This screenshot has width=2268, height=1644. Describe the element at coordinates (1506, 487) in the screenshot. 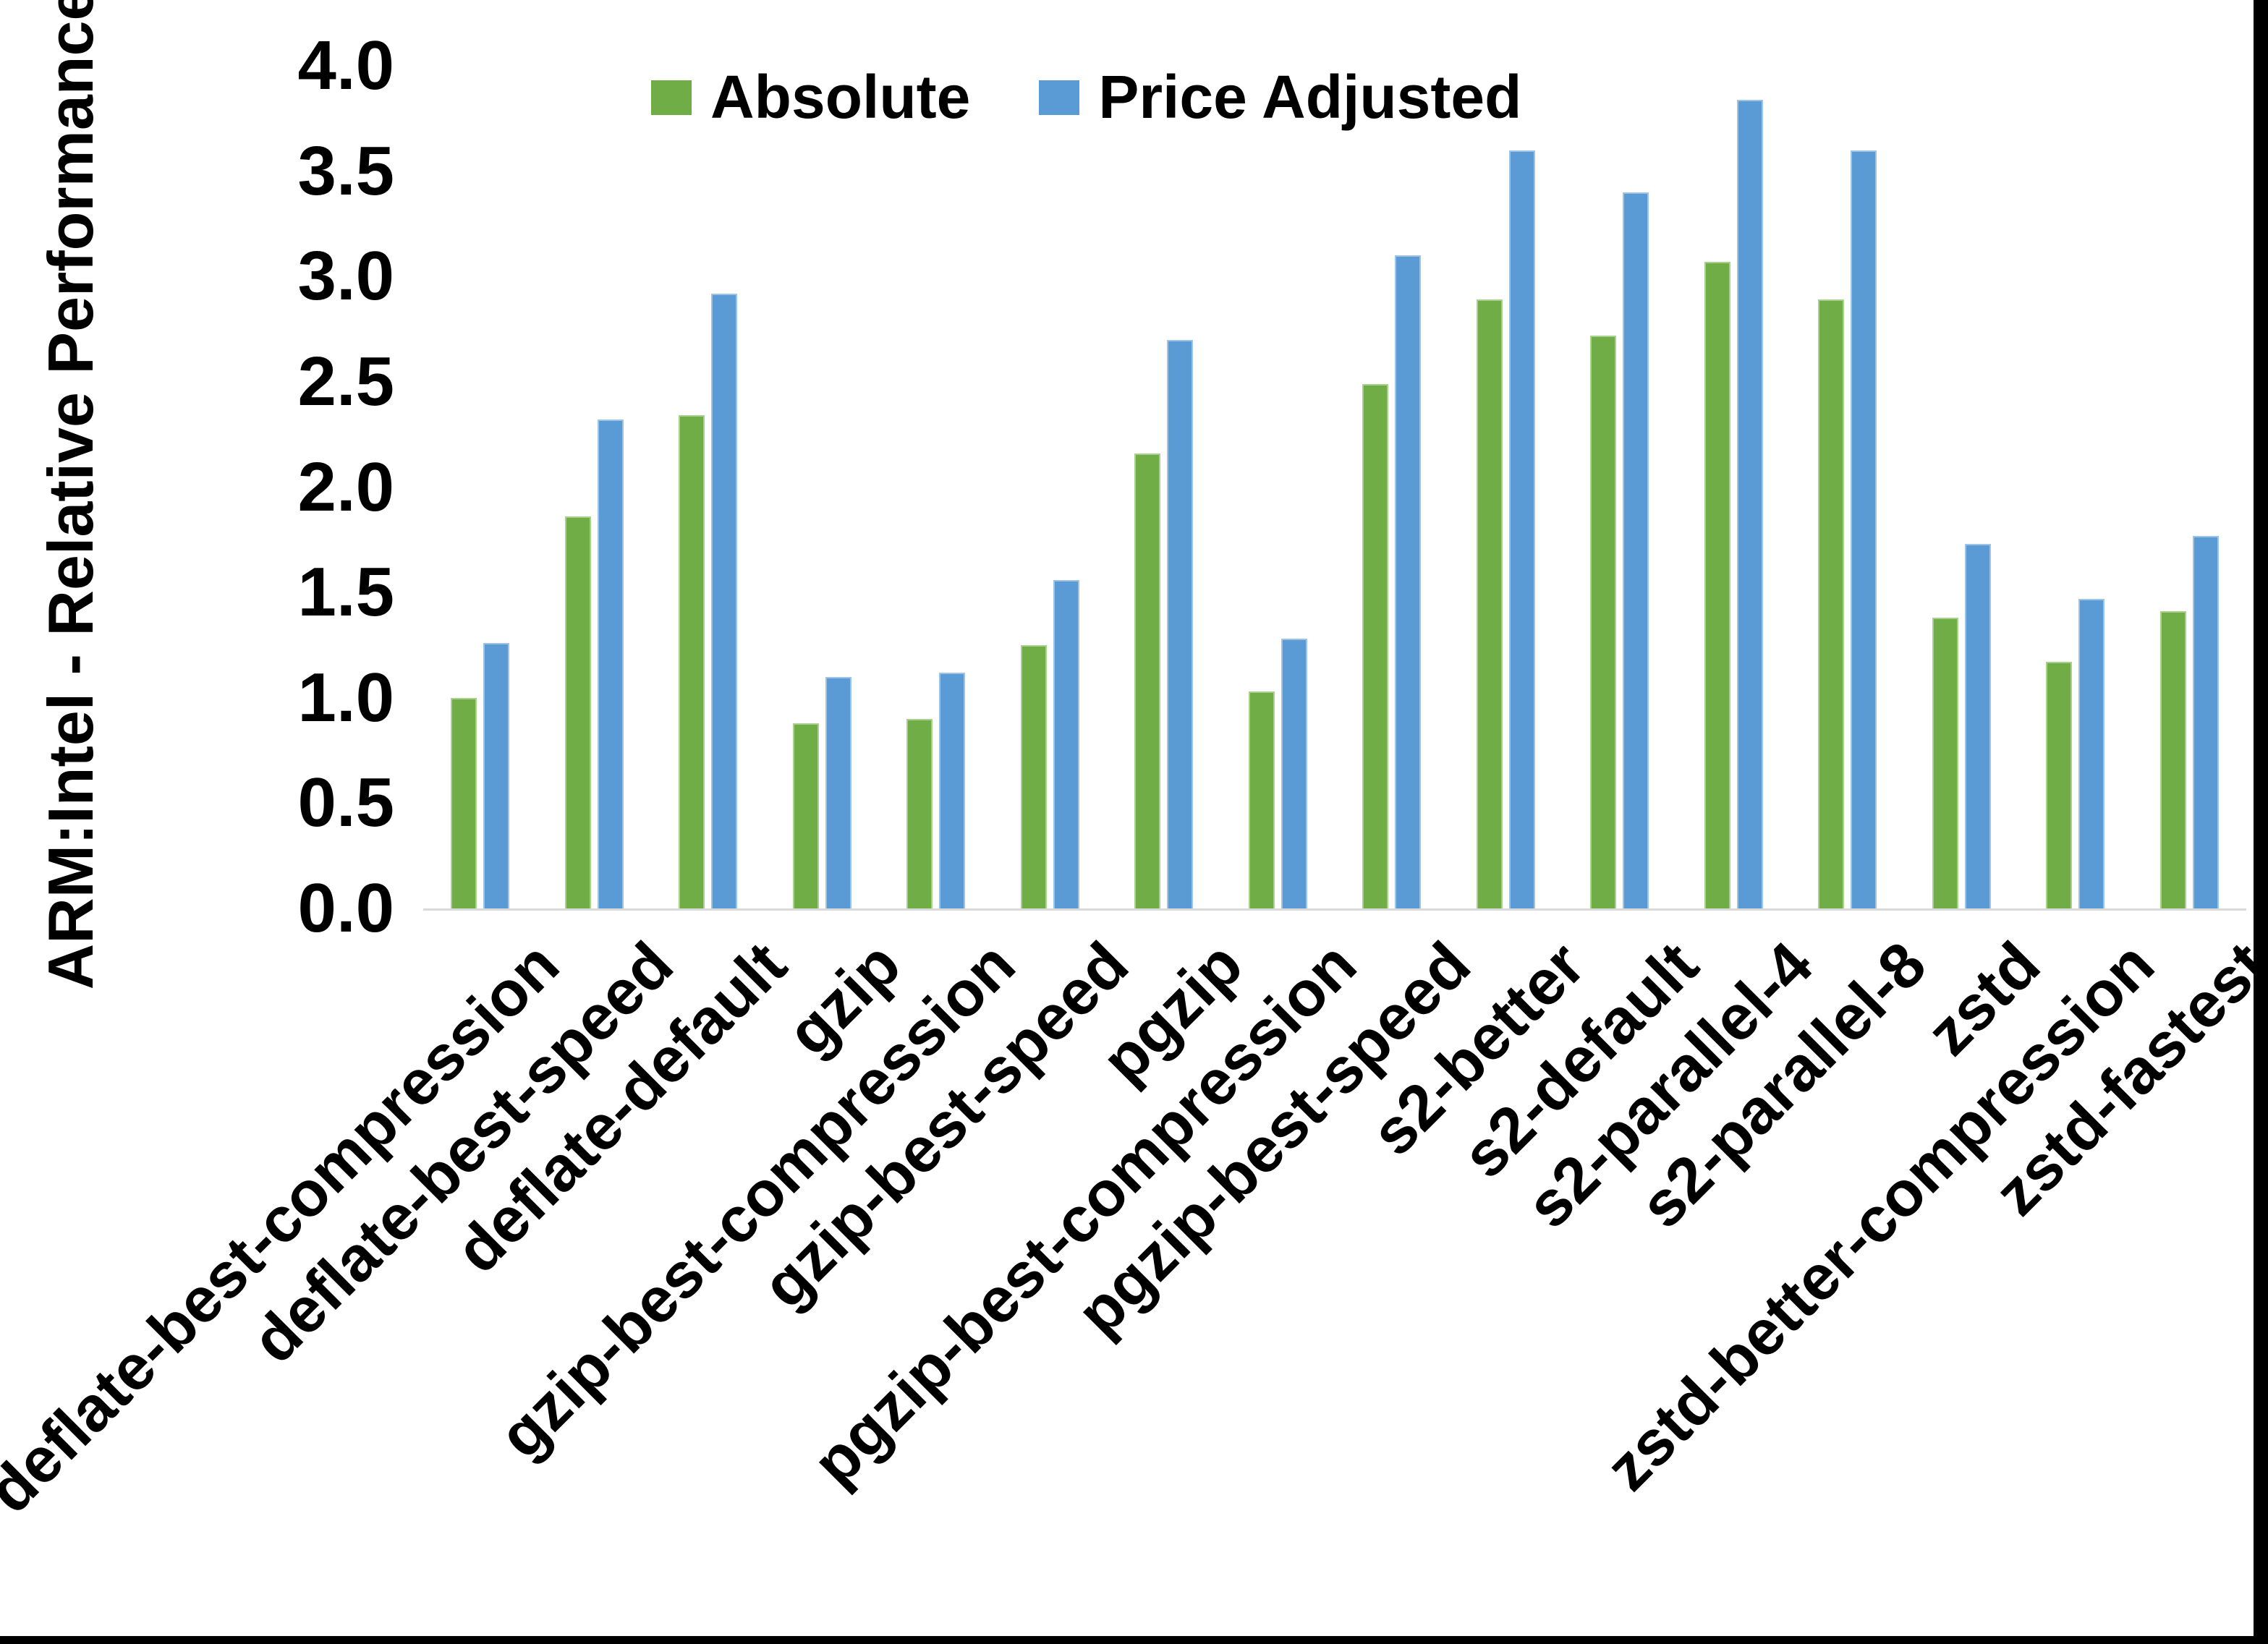

I see `bar-group-s2-better` at that location.